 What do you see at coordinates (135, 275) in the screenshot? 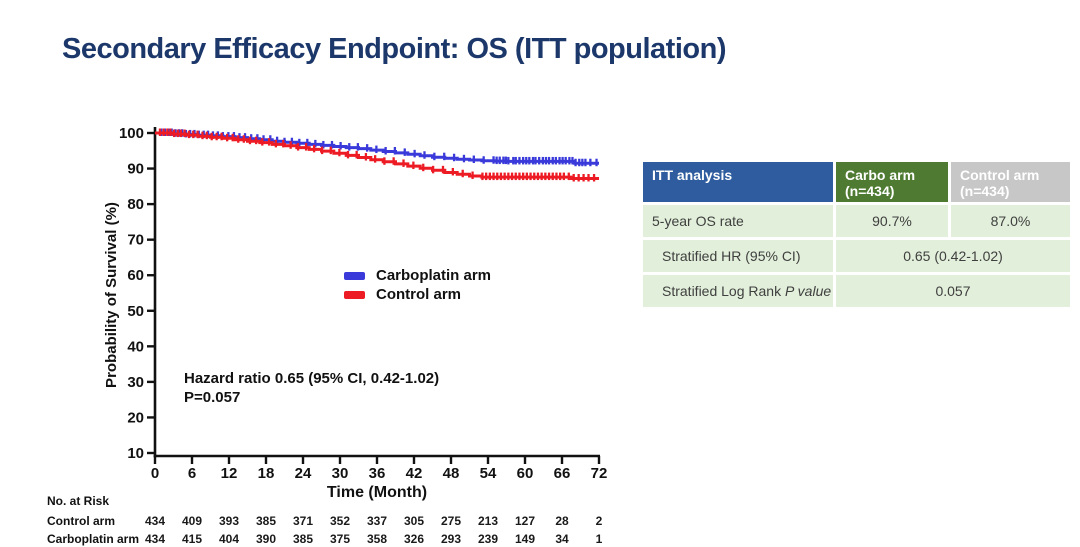
I see `y-tick-label: 60` at bounding box center [135, 275].